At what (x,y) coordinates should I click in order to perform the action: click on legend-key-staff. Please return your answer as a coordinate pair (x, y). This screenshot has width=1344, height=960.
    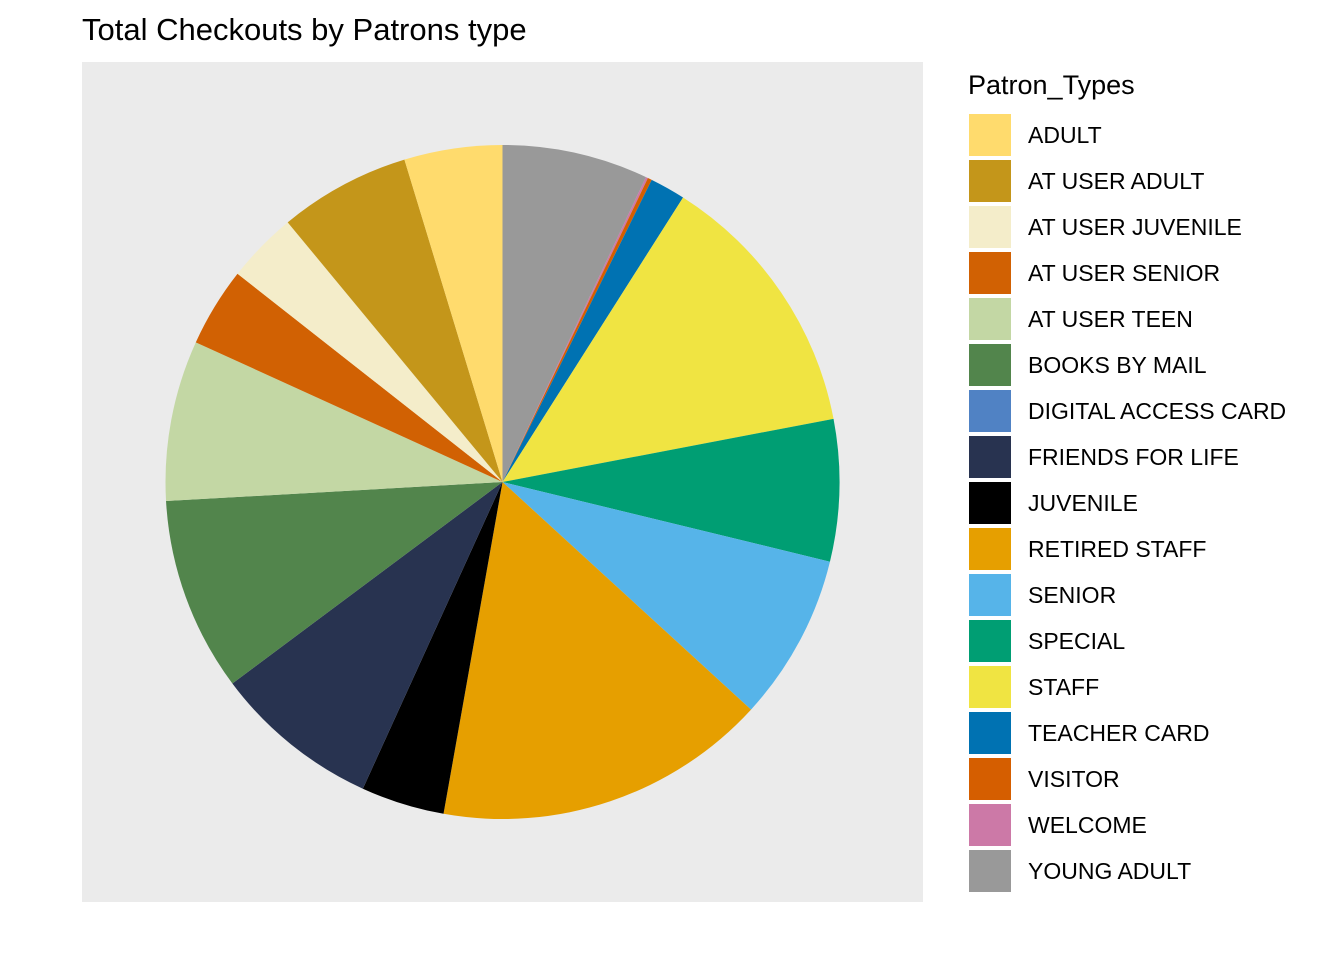
    Looking at the image, I should click on (990, 687).